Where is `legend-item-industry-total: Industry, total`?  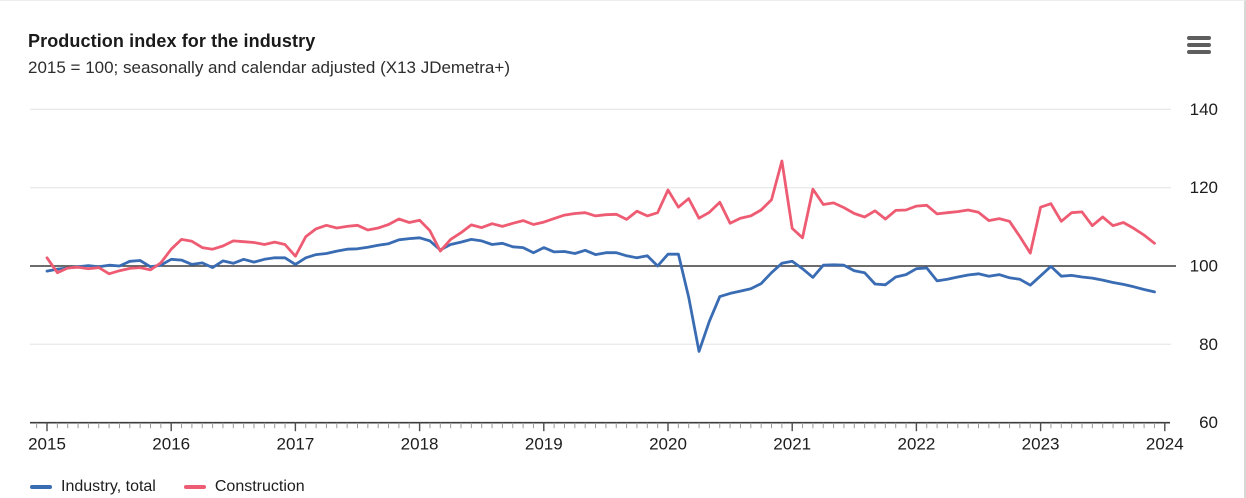 legend-item-industry-total: Industry, total is located at coordinates (93, 487).